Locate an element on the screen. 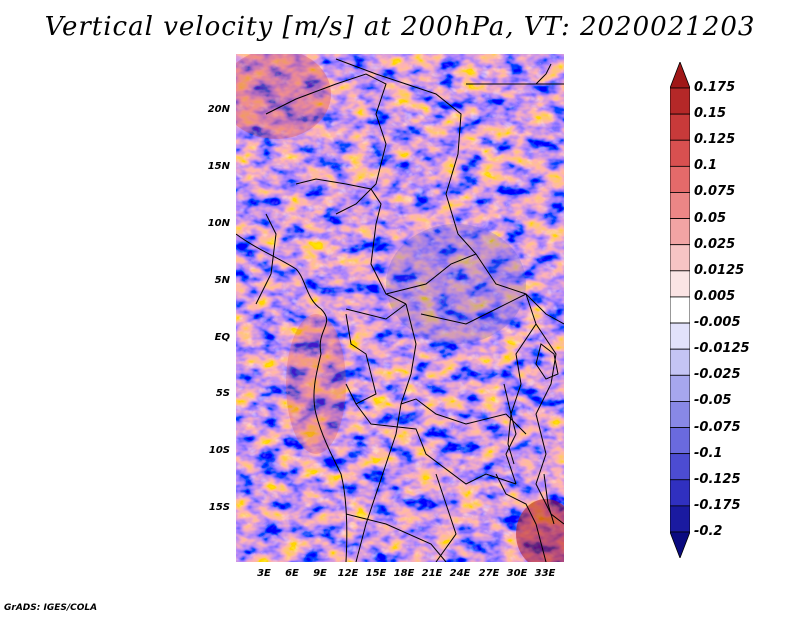  lon-label-15e: 15E is located at coordinates (376, 573).